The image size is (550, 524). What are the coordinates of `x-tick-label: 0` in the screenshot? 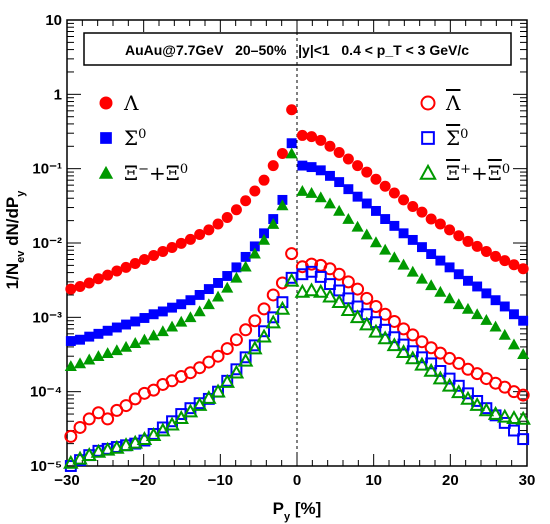 It's located at (297, 480).